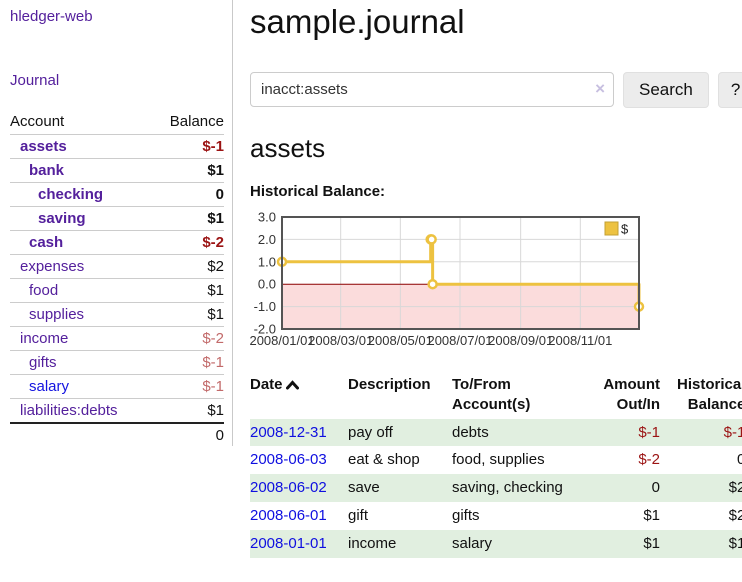 The height and width of the screenshot is (582, 742). What do you see at coordinates (666, 90) in the screenshot?
I see `search-button: Search` at bounding box center [666, 90].